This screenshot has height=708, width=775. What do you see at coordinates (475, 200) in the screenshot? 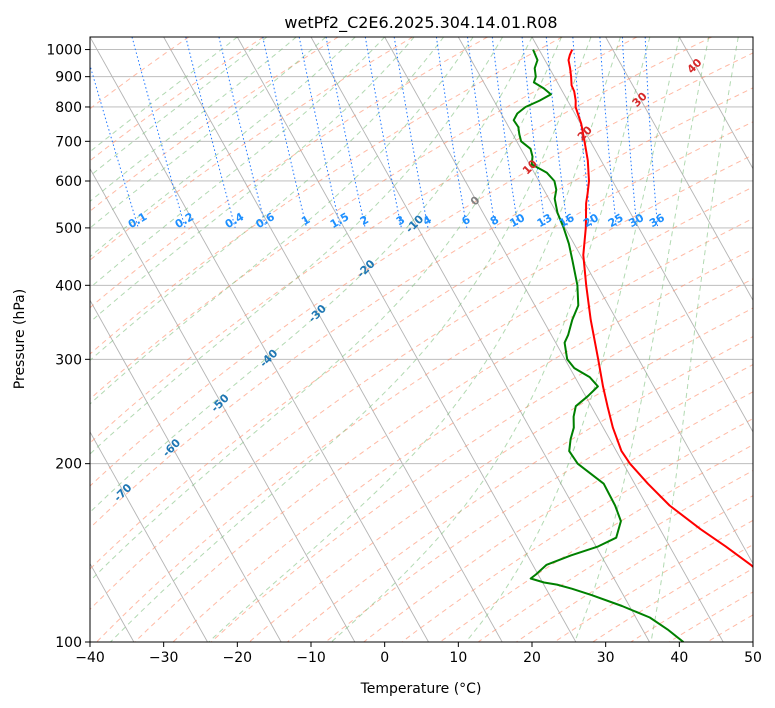
I see `moist-adiabat-label: 0` at bounding box center [475, 200].